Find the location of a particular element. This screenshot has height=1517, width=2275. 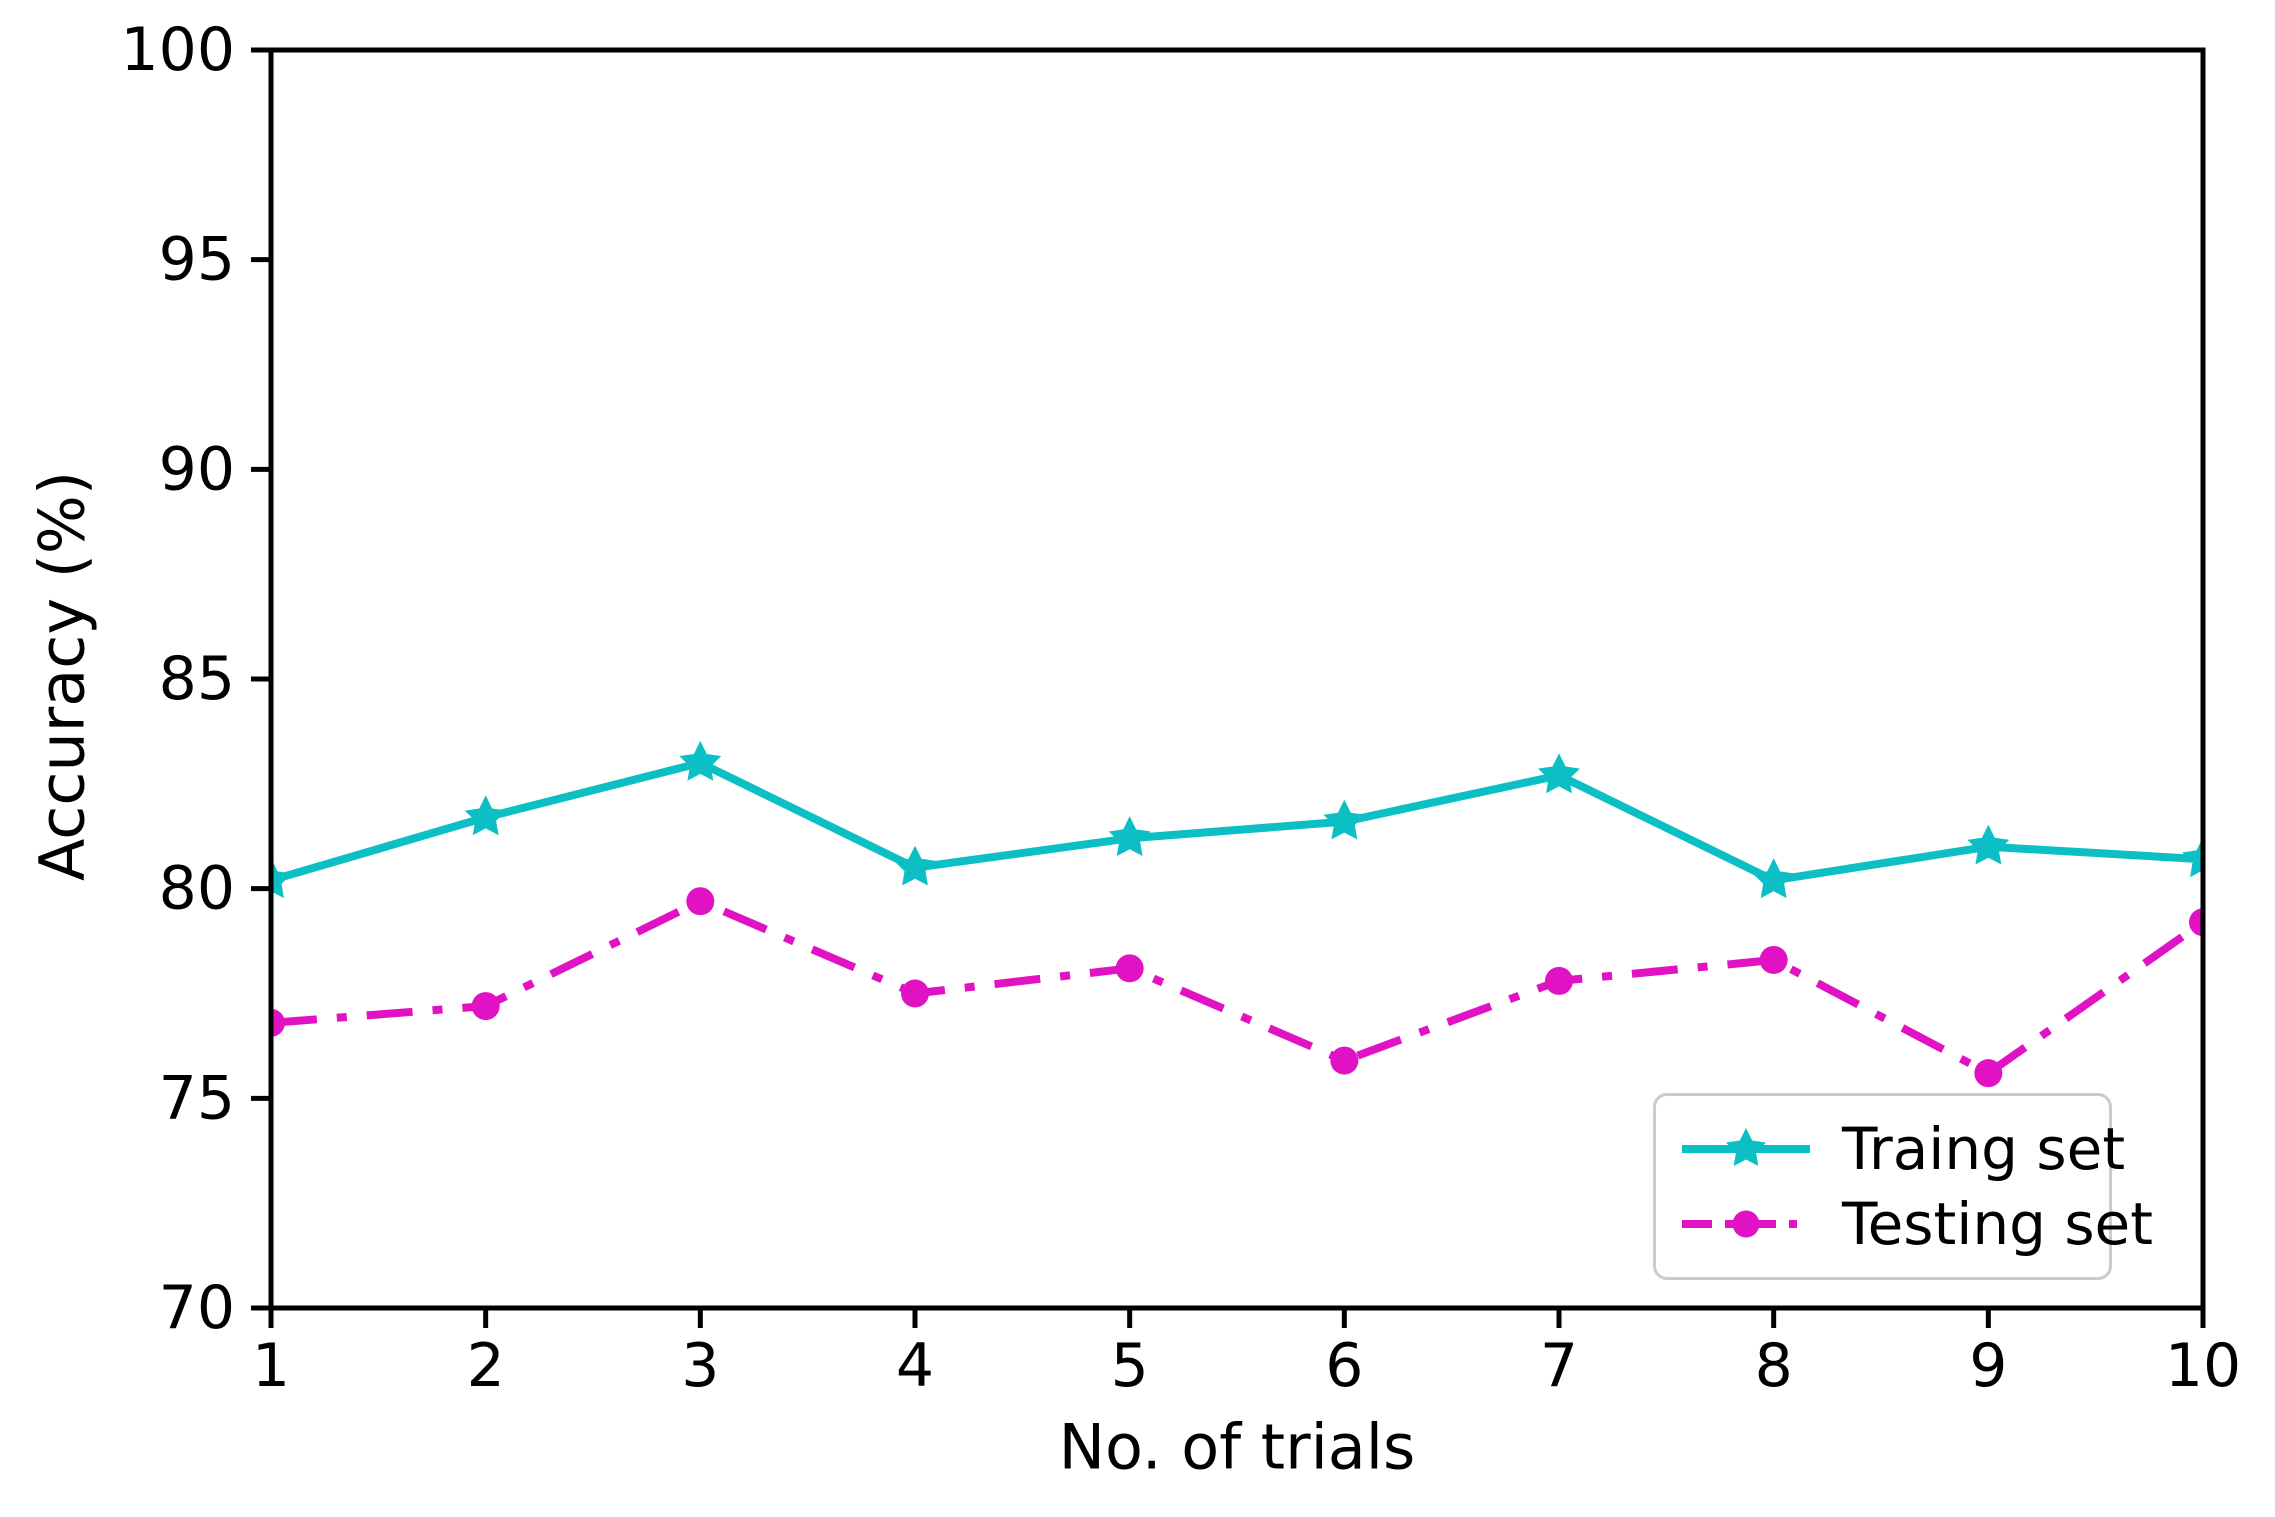

circle-icon is located at coordinates (1746, 1224).